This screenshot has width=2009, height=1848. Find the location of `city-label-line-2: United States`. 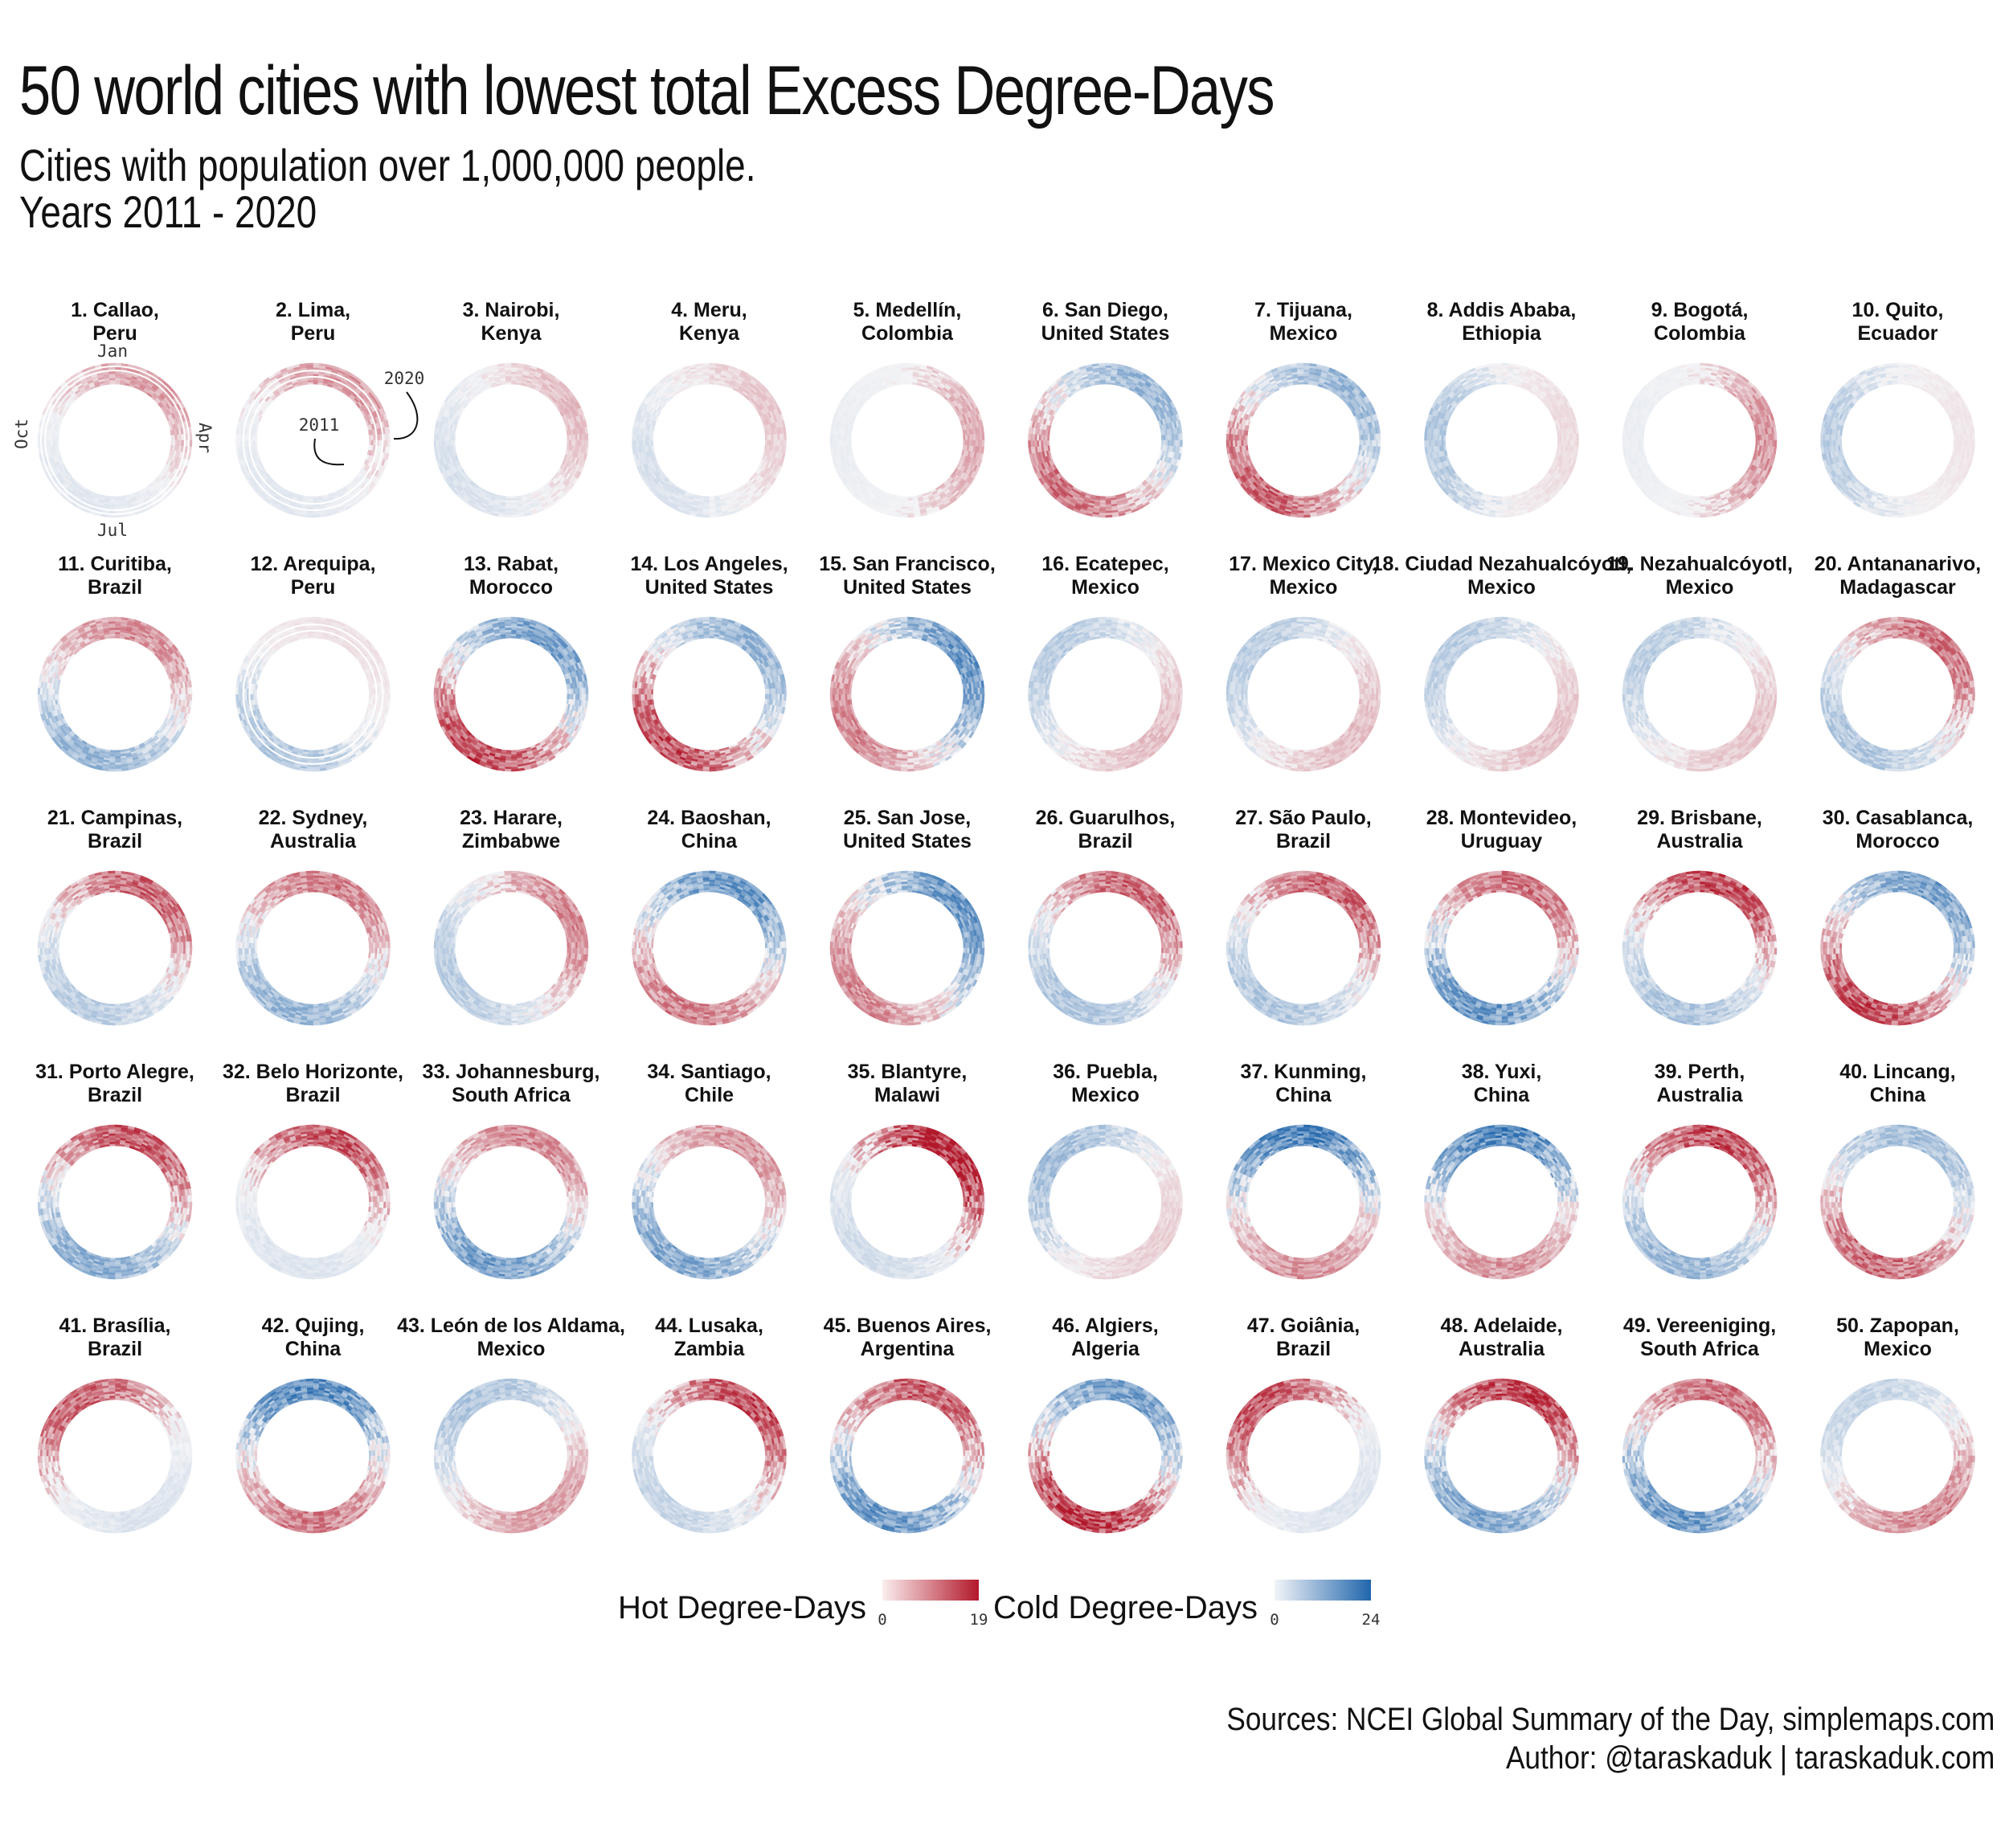

city-label-line-2: United States is located at coordinates (1105, 333).